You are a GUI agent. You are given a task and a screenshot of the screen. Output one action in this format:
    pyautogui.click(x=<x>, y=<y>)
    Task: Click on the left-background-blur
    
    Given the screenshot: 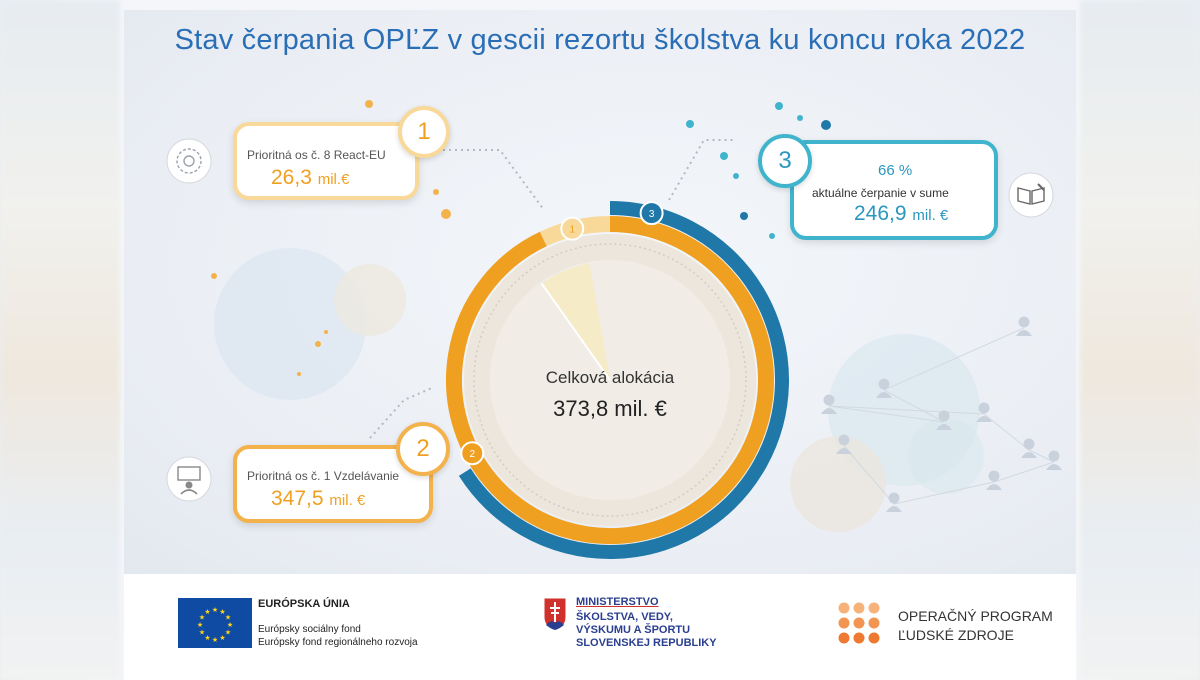 What is the action you would take?
    pyautogui.click(x=60, y=340)
    